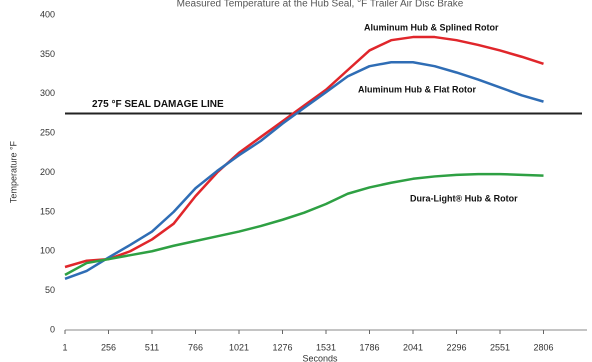  I want to click on series-label: Dura-Light® Hub & Rotor, so click(464, 198).